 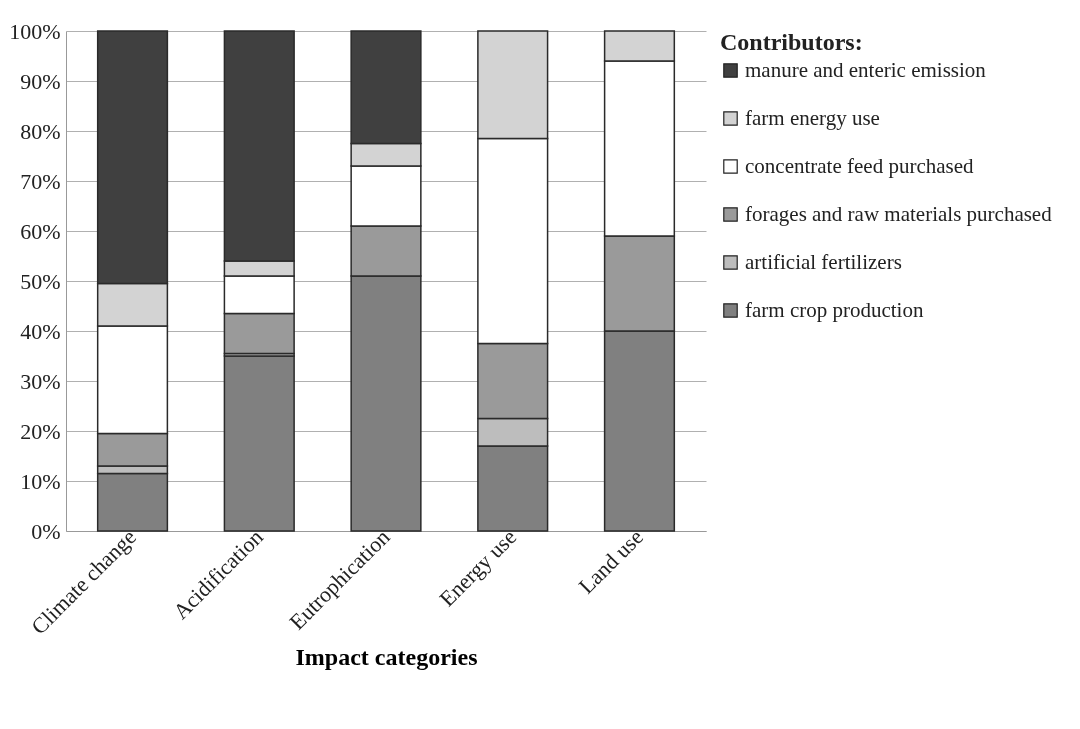 I want to click on legend-label: concentrate feed purchased, so click(x=860, y=165).